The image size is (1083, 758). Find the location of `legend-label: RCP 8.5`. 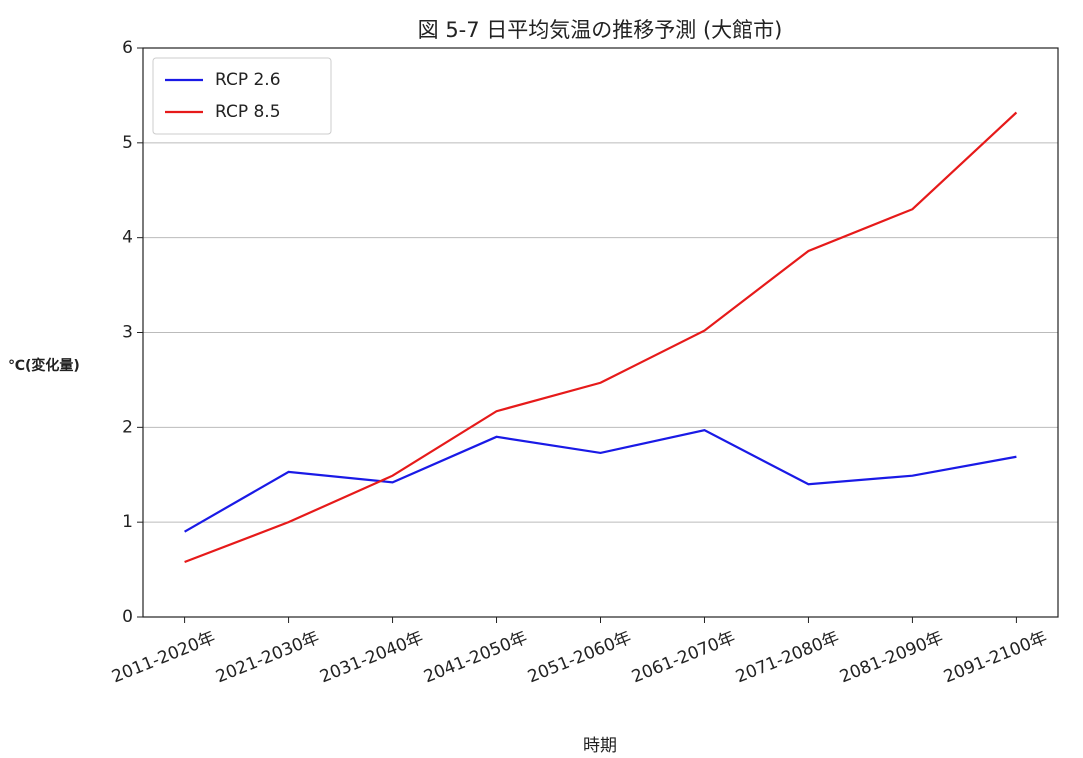

legend-label: RCP 8.5 is located at coordinates (248, 112).